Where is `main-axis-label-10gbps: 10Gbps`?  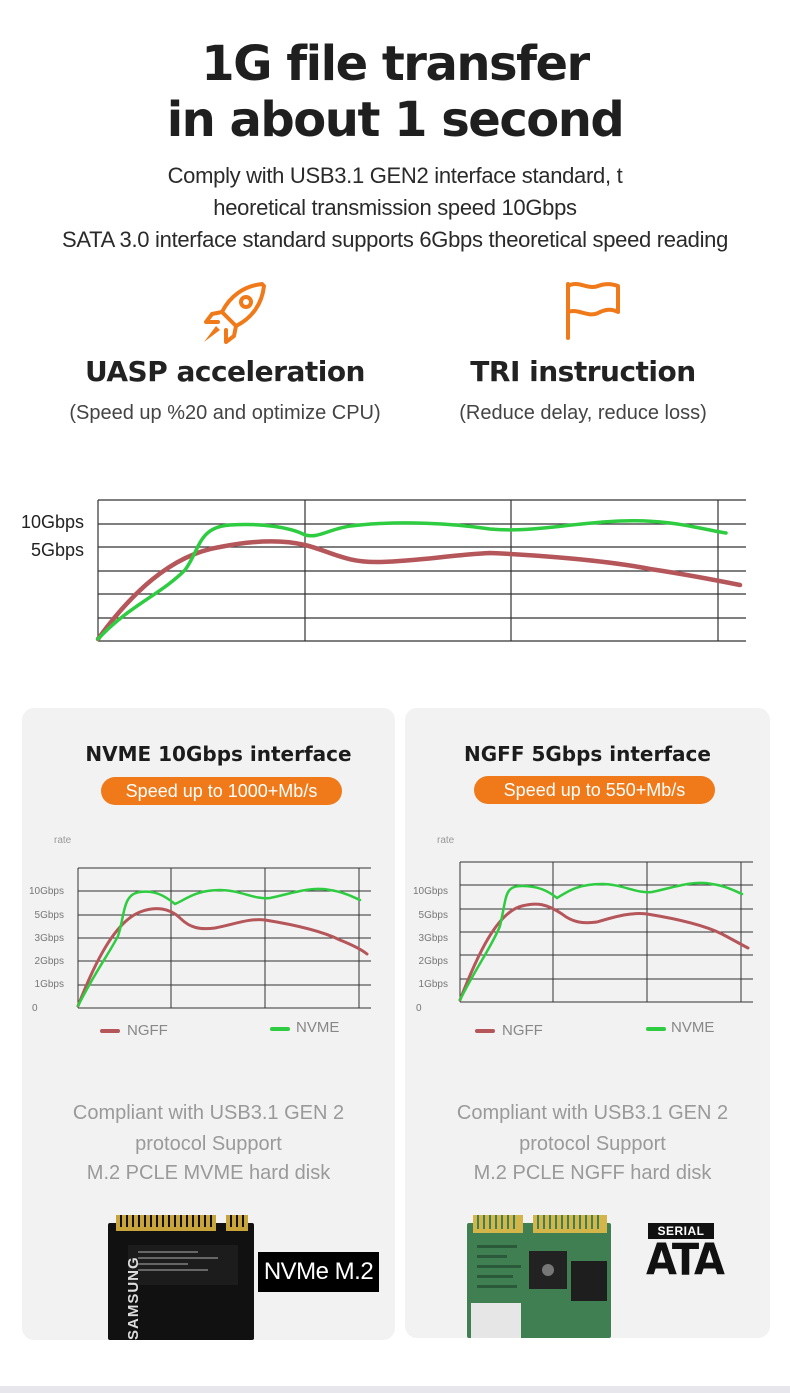 main-axis-label-10gbps: 10Gbps is located at coordinates (52, 522).